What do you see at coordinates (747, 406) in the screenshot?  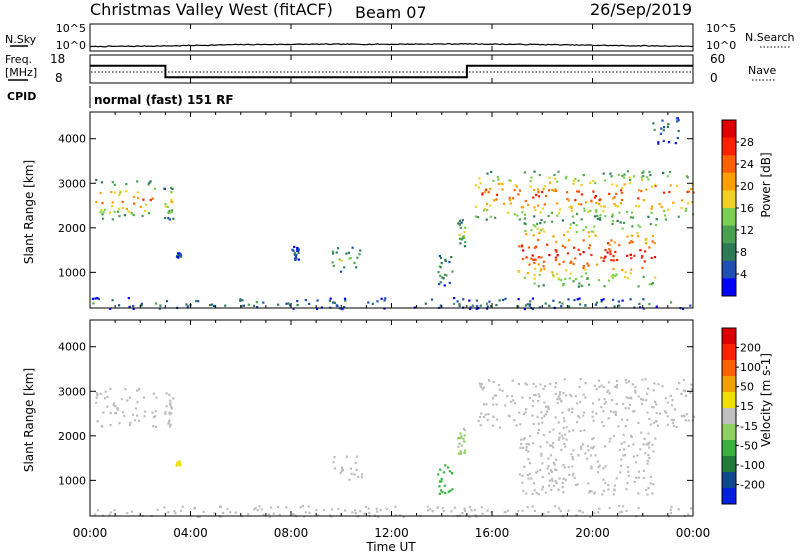 I see `colorbar-tick-label: 15` at bounding box center [747, 406].